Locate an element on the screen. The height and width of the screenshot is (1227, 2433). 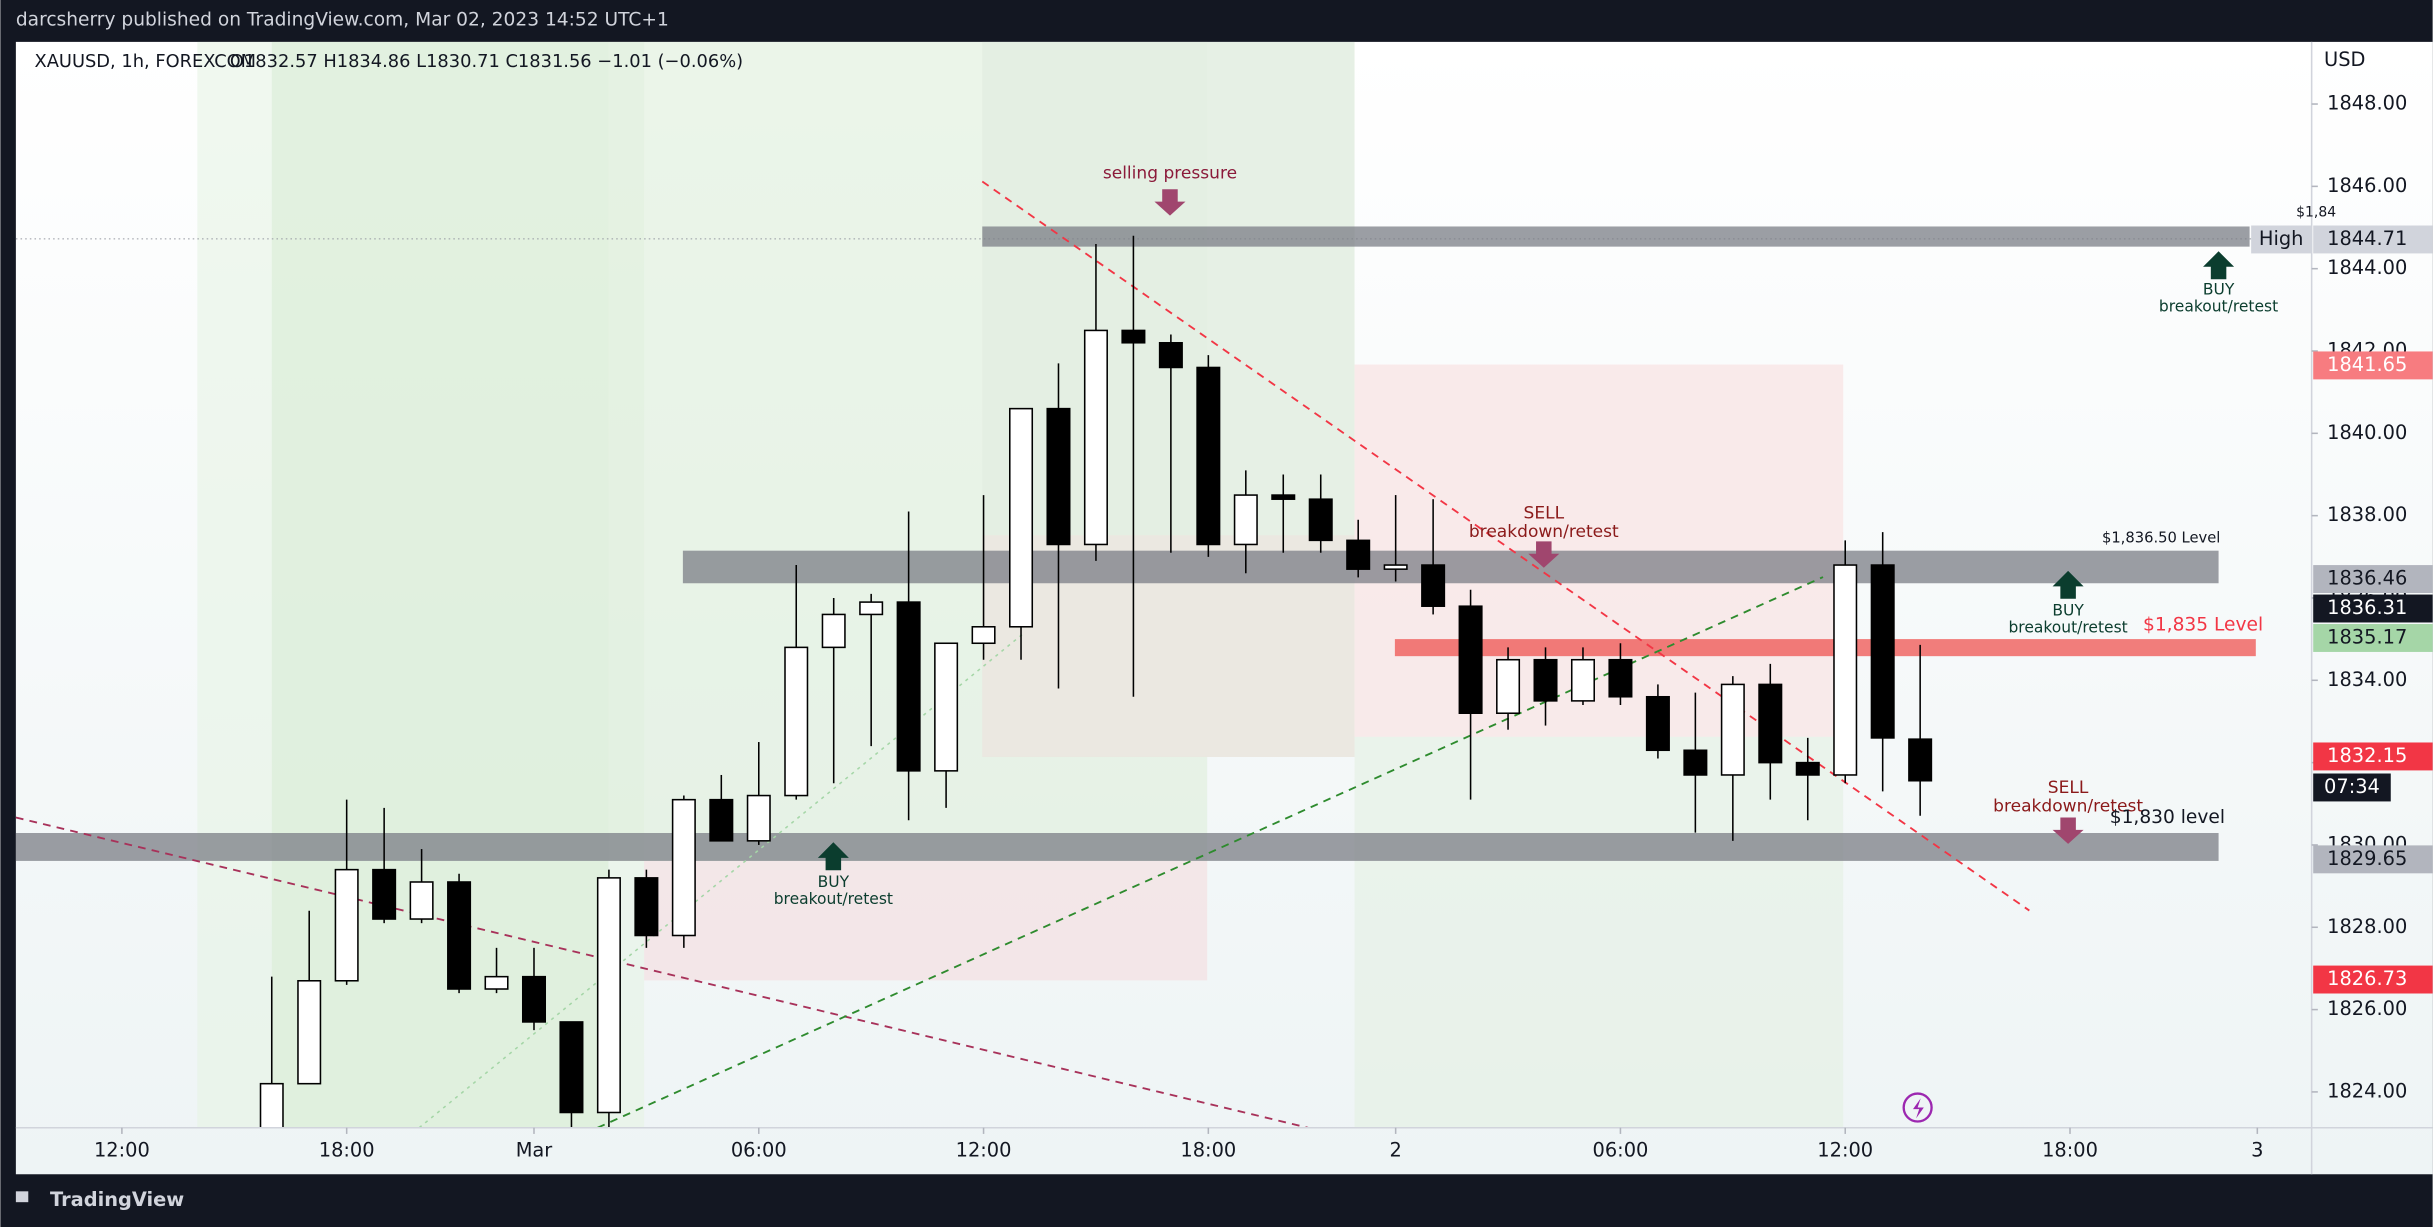
countdown: 07:34 is located at coordinates (2352, 786).